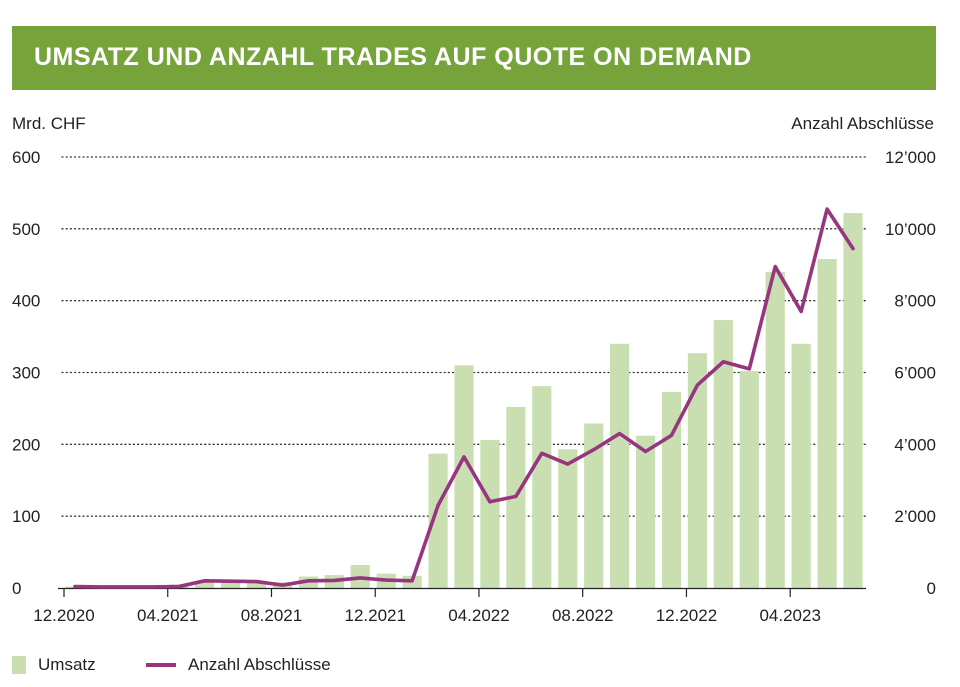  Describe the element at coordinates (862, 123) in the screenshot. I see `right-axis-title: Anzahl Abschlüsse` at that location.